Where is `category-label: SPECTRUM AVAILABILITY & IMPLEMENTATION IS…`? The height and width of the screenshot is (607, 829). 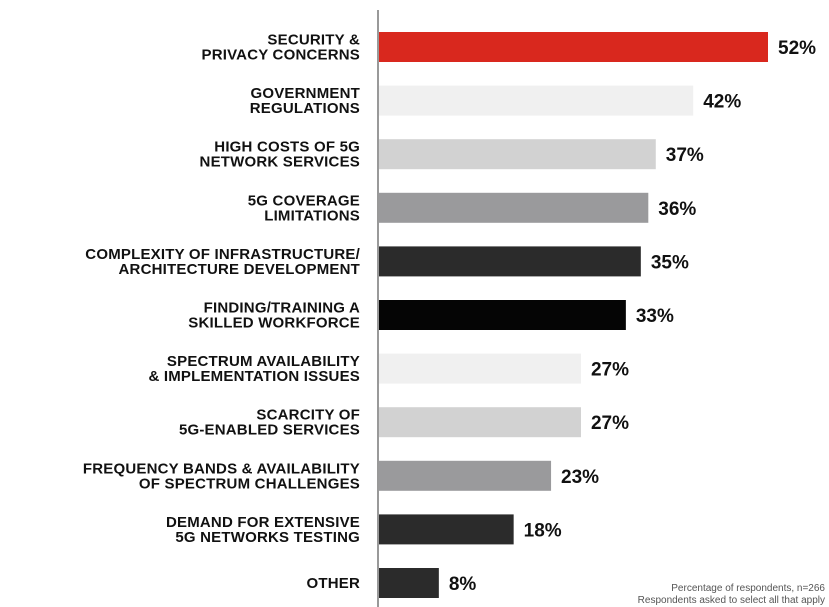 category-label: SPECTRUM AVAILABILITY & IMPLEMENTATION IS… is located at coordinates (254, 369).